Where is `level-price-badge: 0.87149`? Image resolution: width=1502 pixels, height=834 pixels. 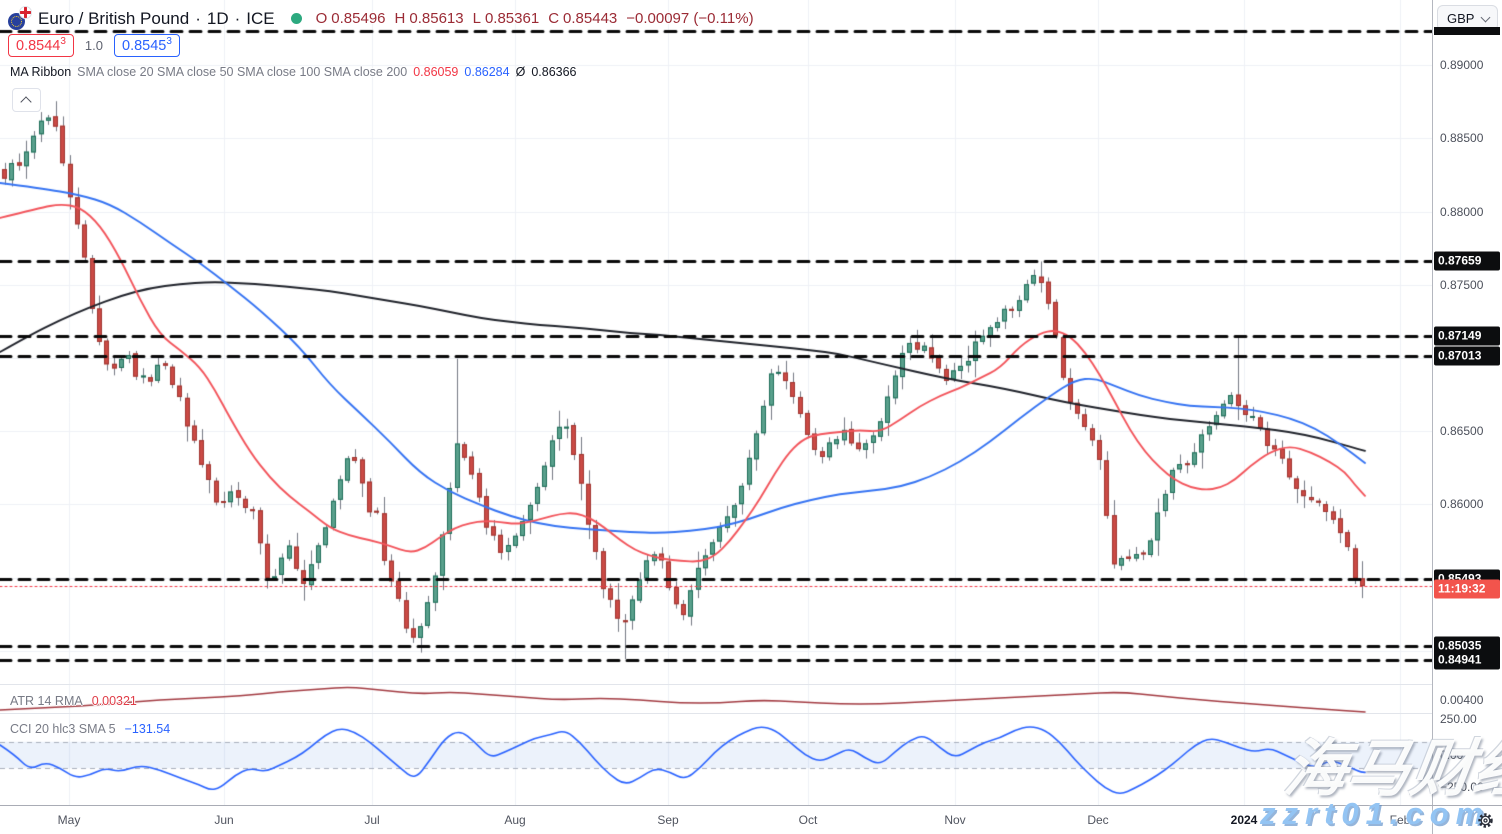
level-price-badge: 0.87149 is located at coordinates (1467, 336).